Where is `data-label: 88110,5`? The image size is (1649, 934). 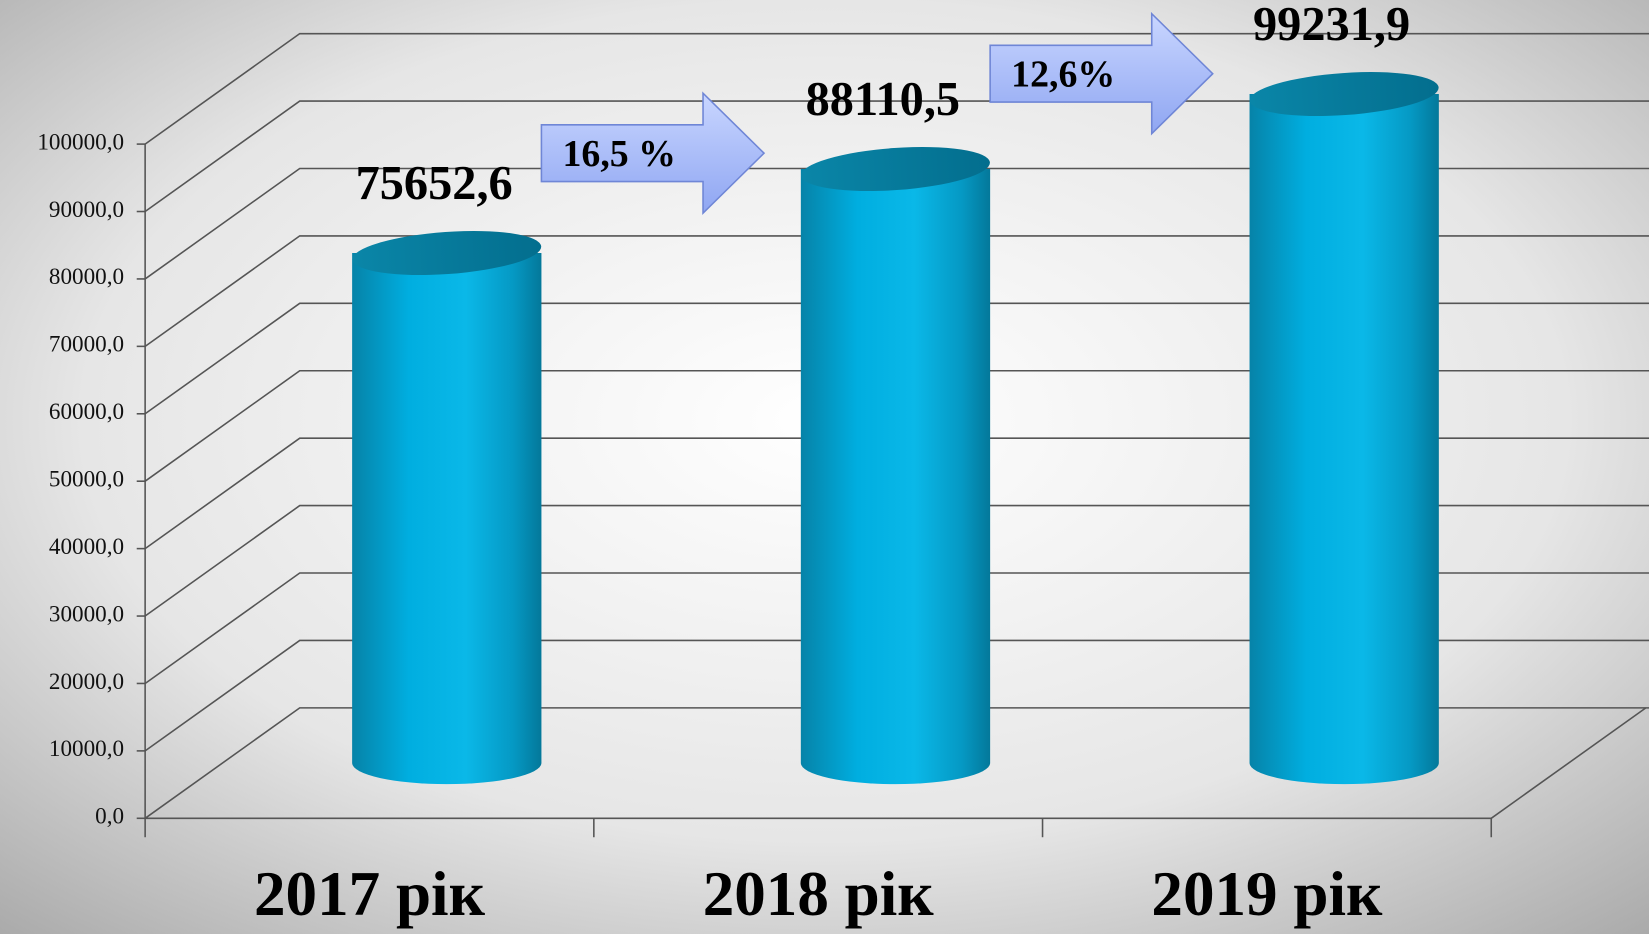 data-label: 88110,5 is located at coordinates (883, 99).